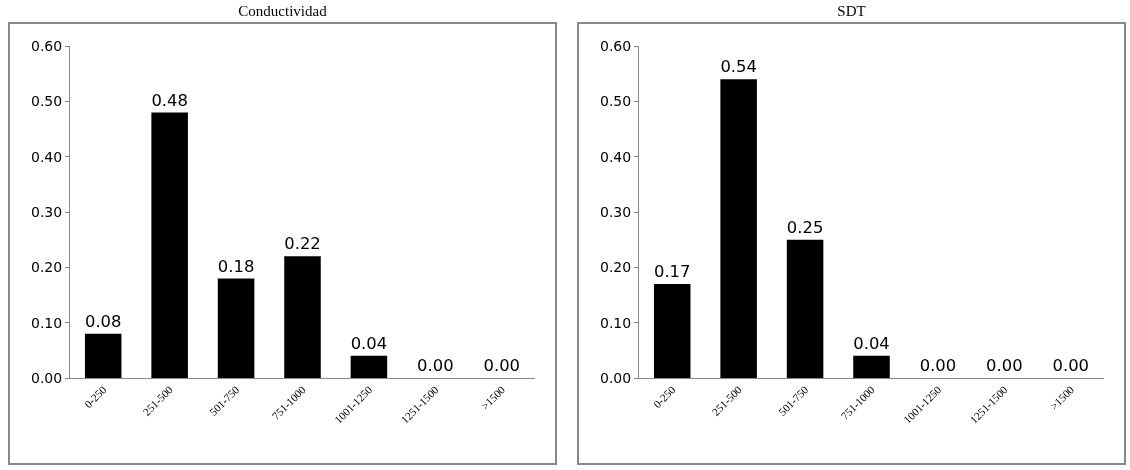  What do you see at coordinates (851, 11) in the screenshot?
I see `chart-title: SDT` at bounding box center [851, 11].